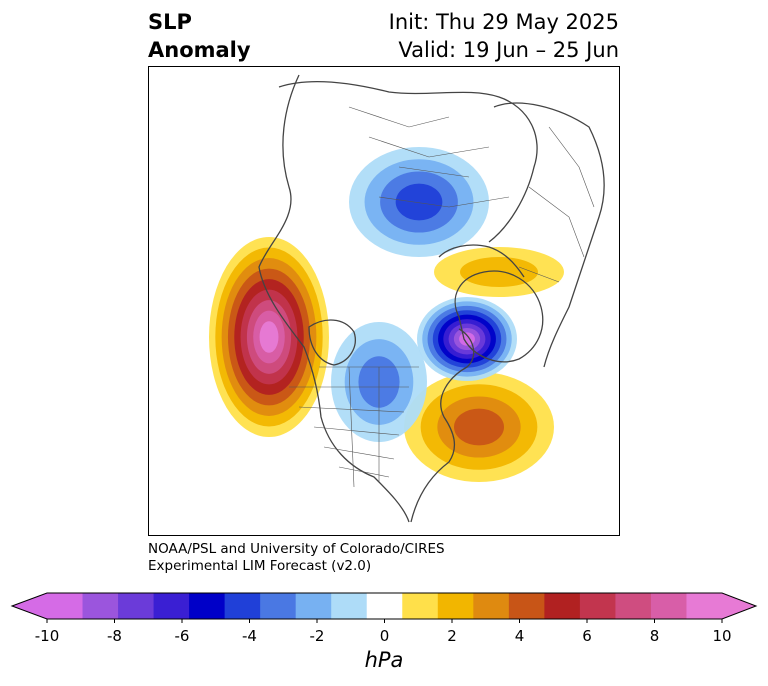 Image resolution: width=768 pixels, height=686 pixels. Describe the element at coordinates (317, 636) in the screenshot. I see `colorbar-tick-label: -2` at that location.